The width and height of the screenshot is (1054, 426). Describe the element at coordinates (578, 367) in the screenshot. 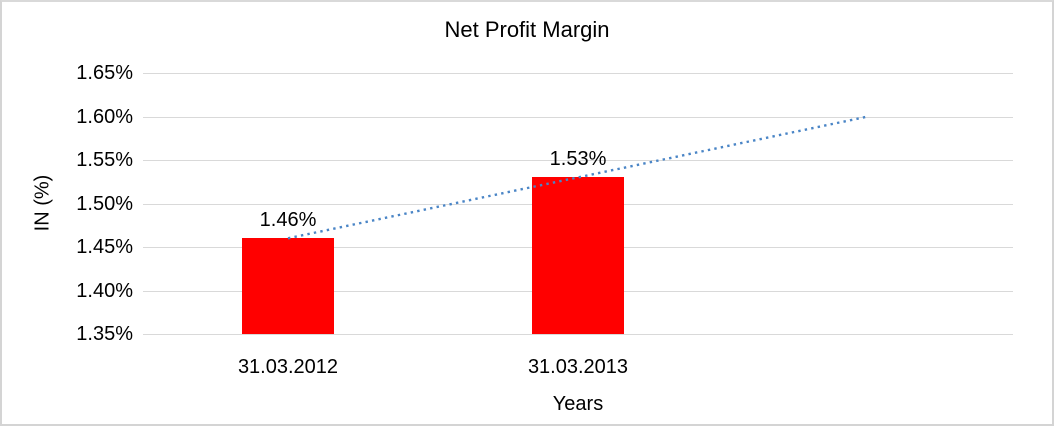

I see `x-tick-label: 31.03.2013` at that location.